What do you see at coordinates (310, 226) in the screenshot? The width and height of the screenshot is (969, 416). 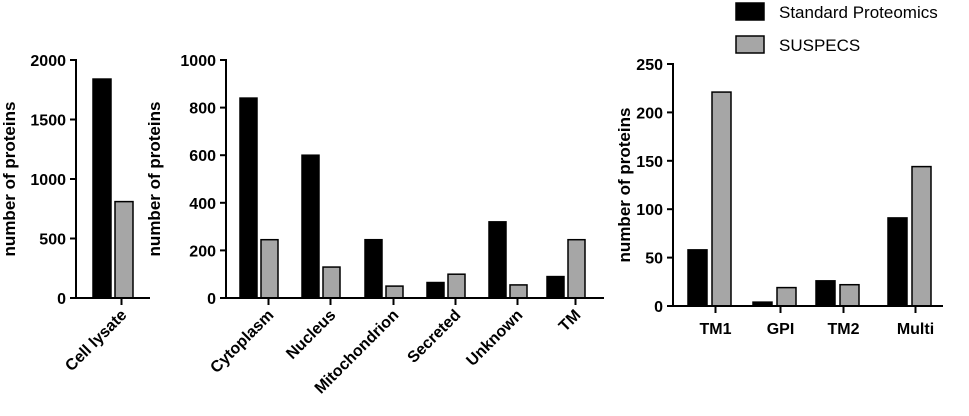 I see `bar-standard-proteomics-nucleus` at bounding box center [310, 226].